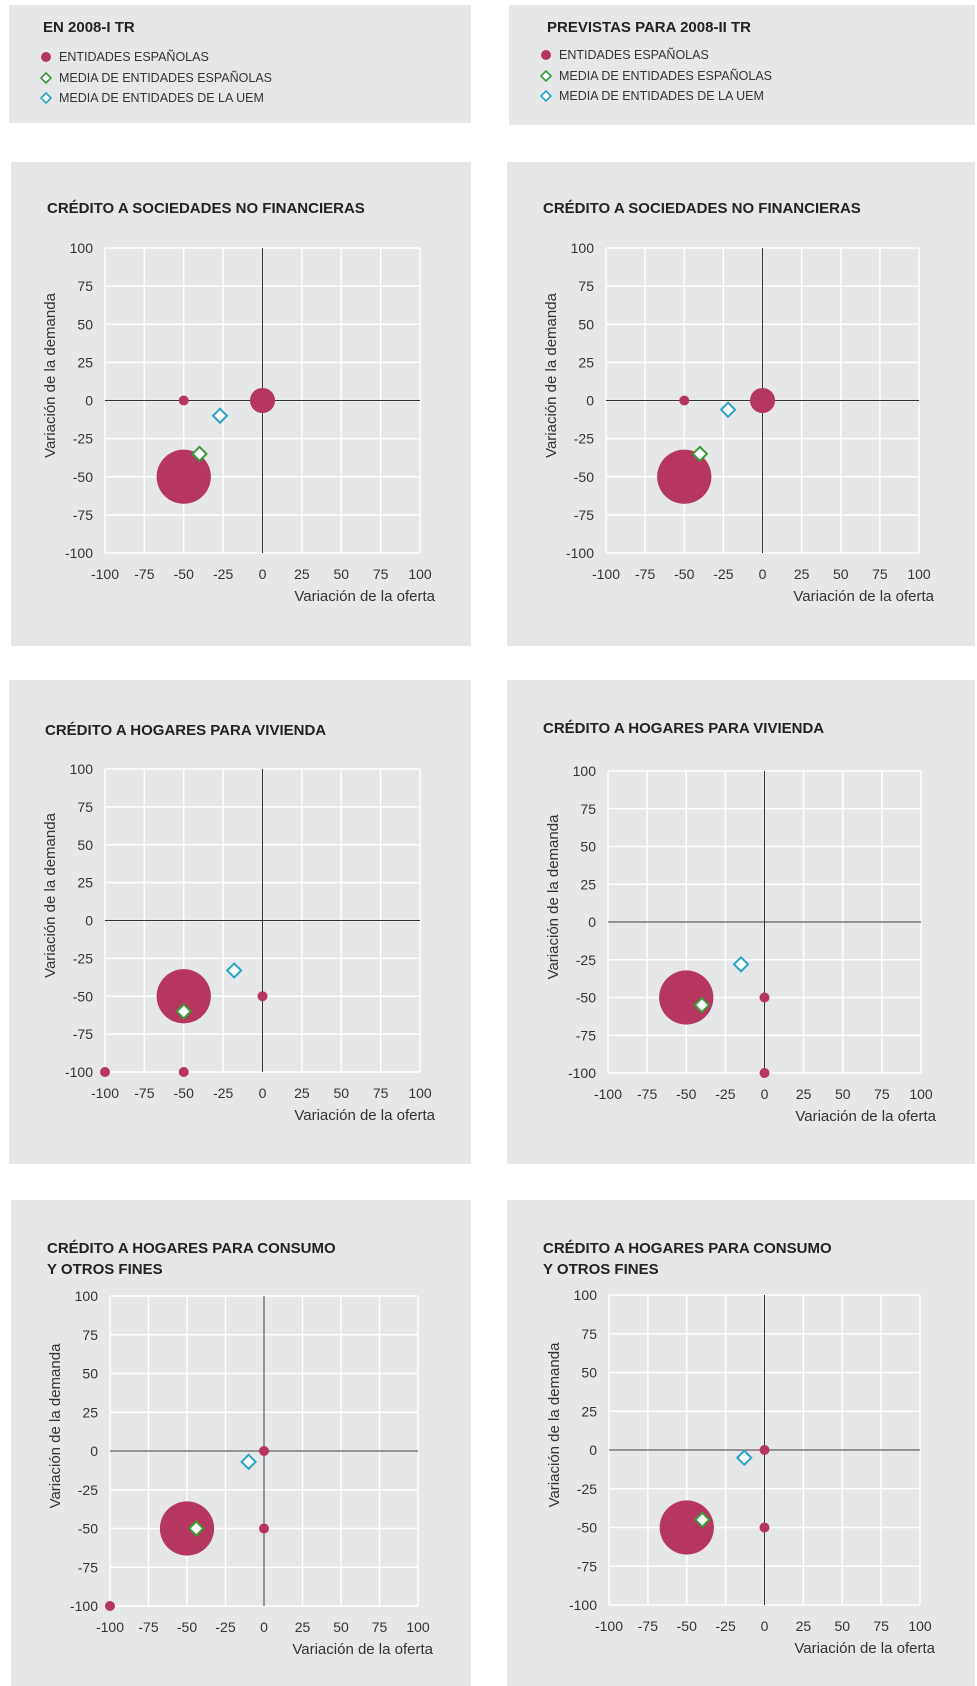  What do you see at coordinates (46, 78) in the screenshot?
I see `diamond-green-icon` at bounding box center [46, 78].